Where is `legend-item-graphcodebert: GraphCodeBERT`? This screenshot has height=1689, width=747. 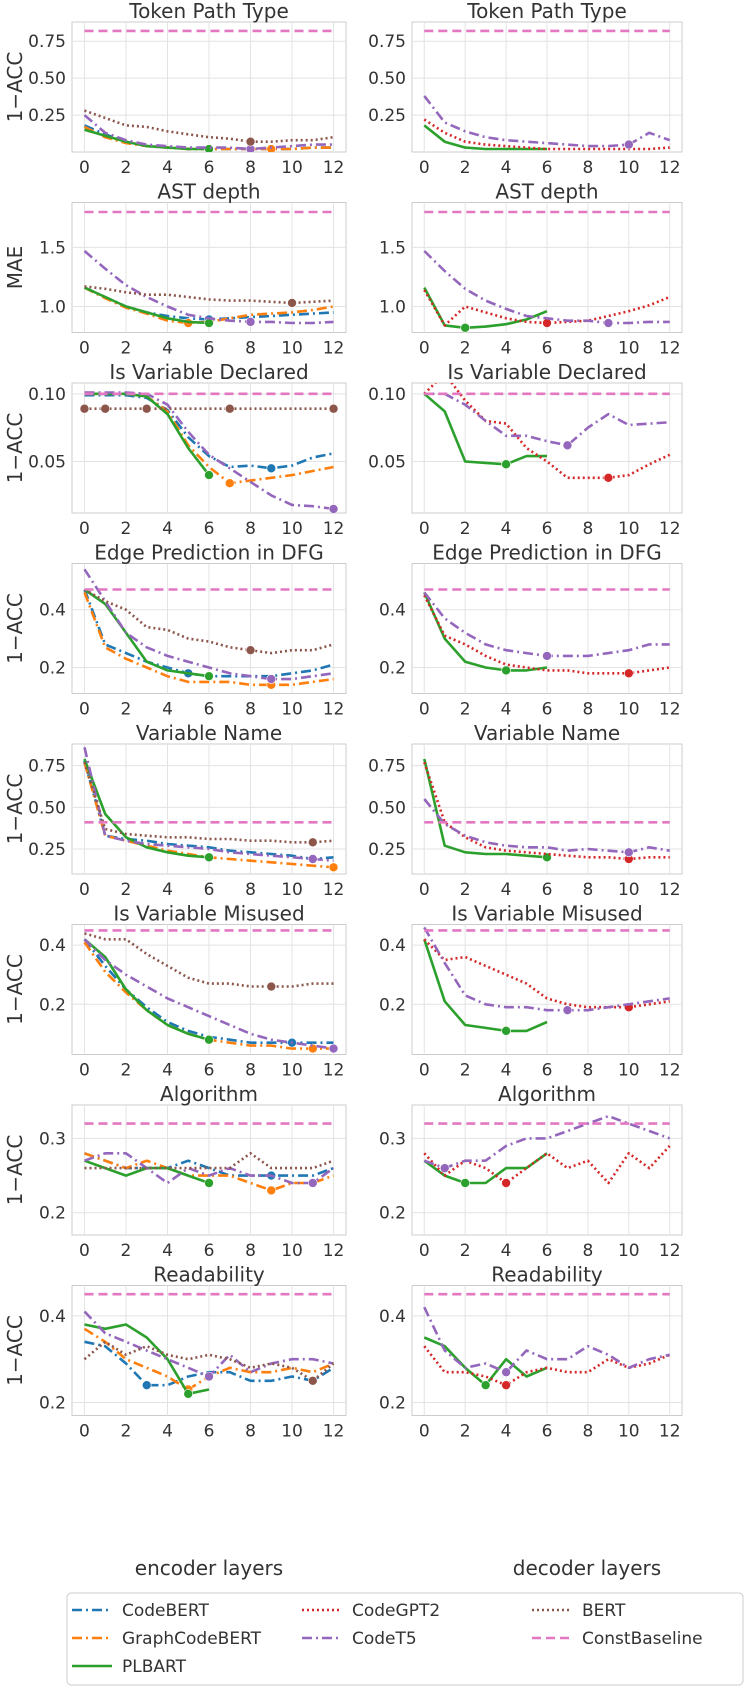
legend-item-graphcodebert: GraphCodeBERT is located at coordinates (167, 1639).